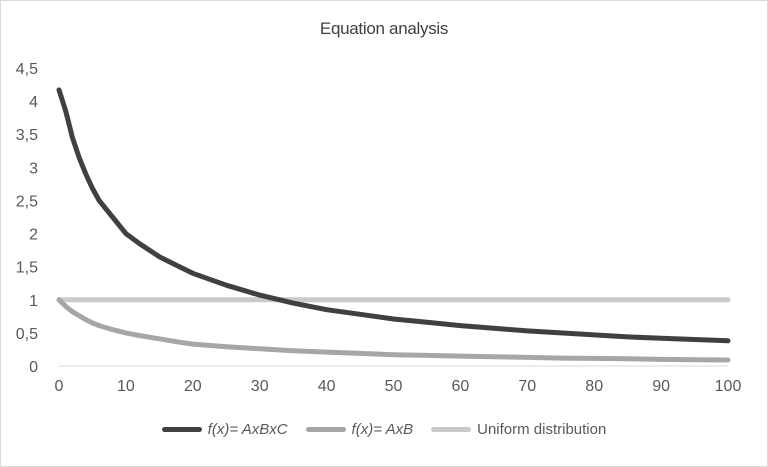  What do you see at coordinates (393, 429) in the screenshot?
I see `legend-label-axb-suffix: = AxB` at bounding box center [393, 429].